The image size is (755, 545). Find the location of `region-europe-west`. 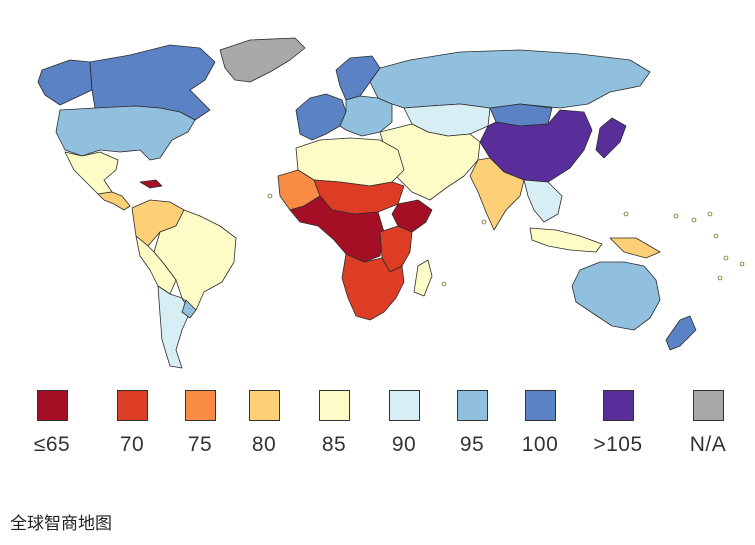

region-europe-west is located at coordinates (321, 117).